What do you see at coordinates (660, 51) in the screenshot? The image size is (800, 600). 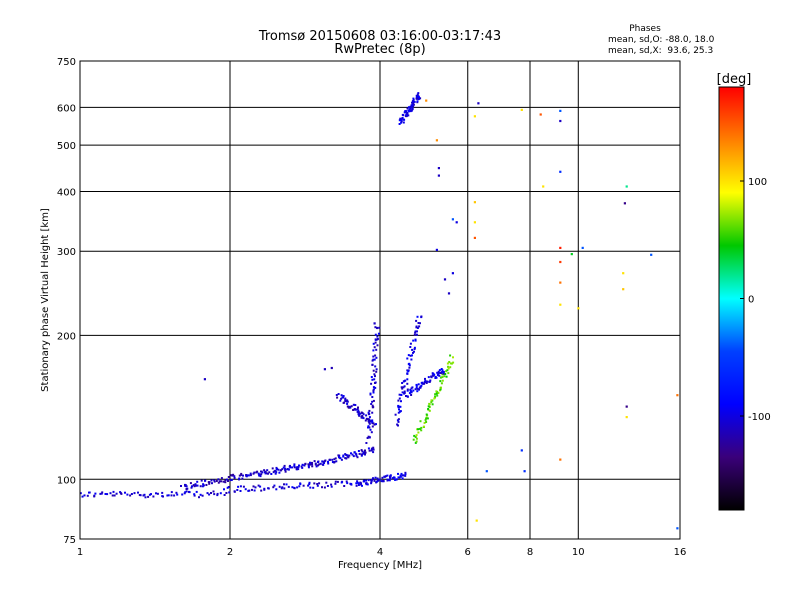 I see `stats-line-x: mean, sd,X: 93.6, 25.3` at bounding box center [660, 51].